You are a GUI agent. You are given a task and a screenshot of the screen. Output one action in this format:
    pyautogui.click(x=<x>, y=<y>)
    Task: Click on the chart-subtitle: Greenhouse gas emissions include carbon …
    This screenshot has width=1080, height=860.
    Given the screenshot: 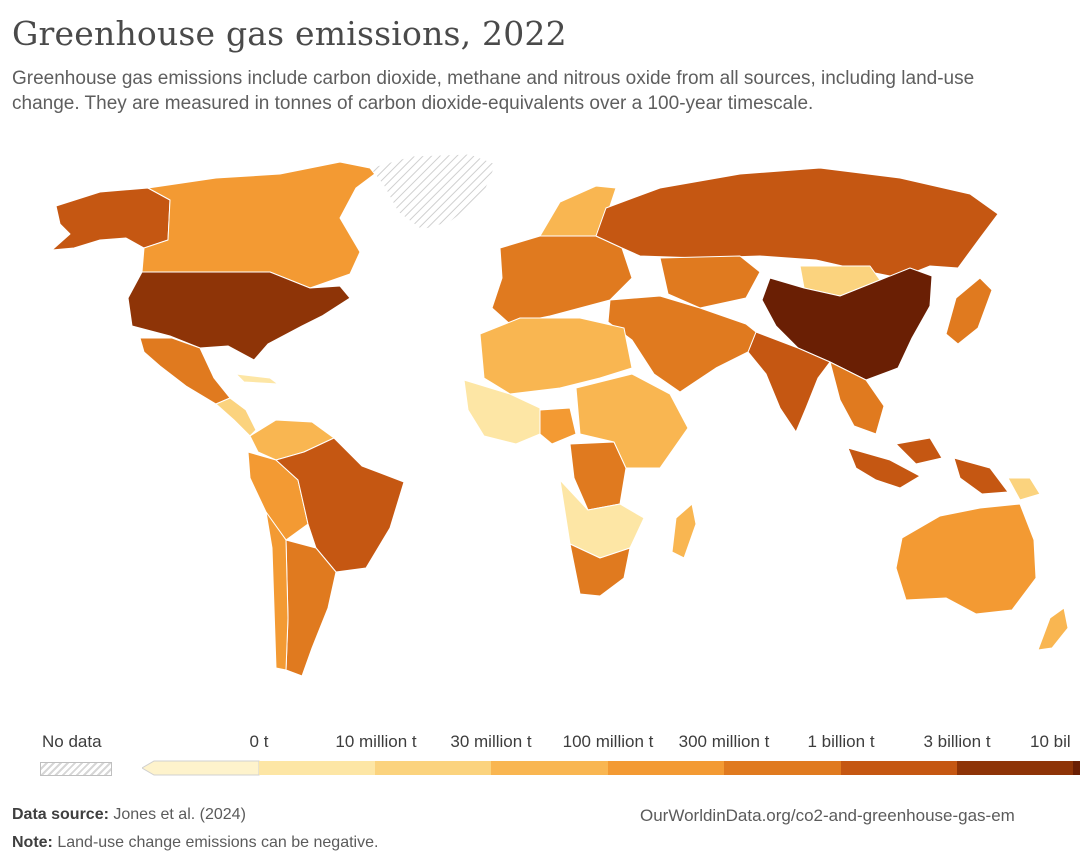 What is the action you would take?
    pyautogui.click(x=493, y=91)
    